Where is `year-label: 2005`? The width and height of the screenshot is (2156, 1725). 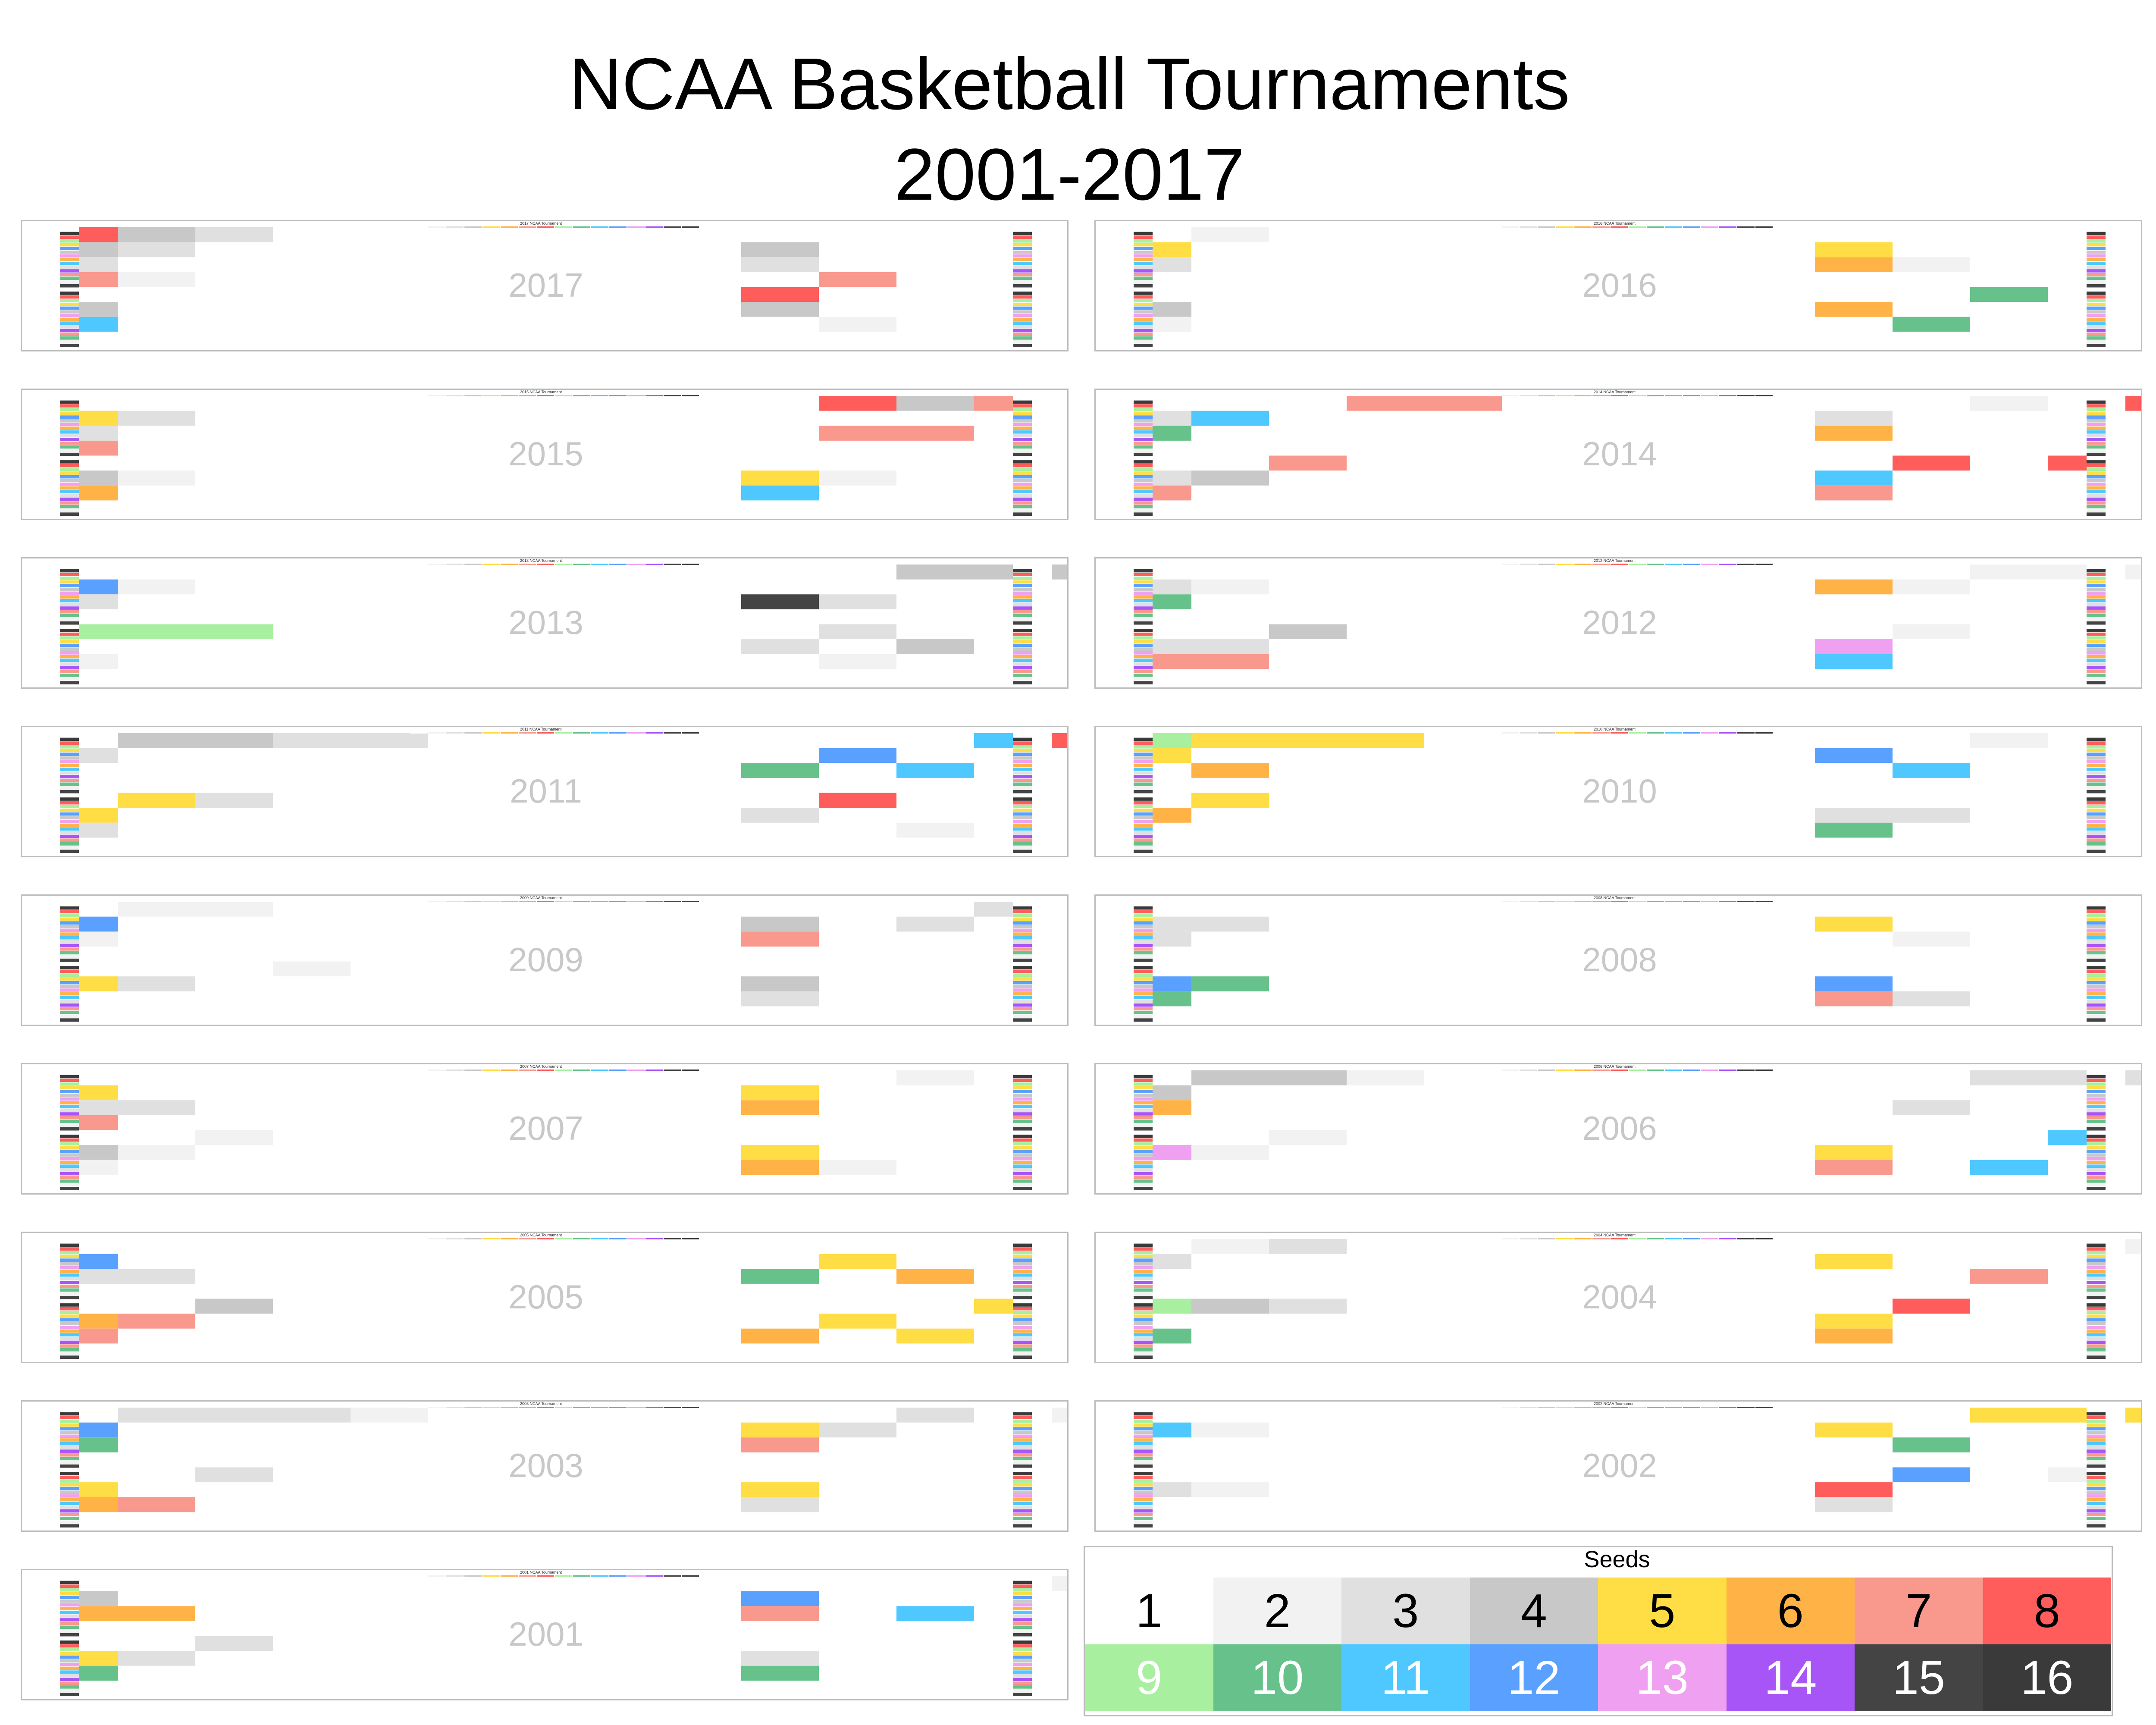
year-label: 2005 is located at coordinates (545, 1296).